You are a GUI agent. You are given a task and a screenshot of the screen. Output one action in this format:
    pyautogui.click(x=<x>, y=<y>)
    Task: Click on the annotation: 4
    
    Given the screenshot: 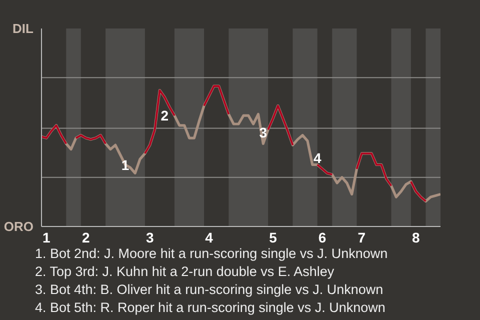 What is the action you would take?
    pyautogui.click(x=317, y=158)
    